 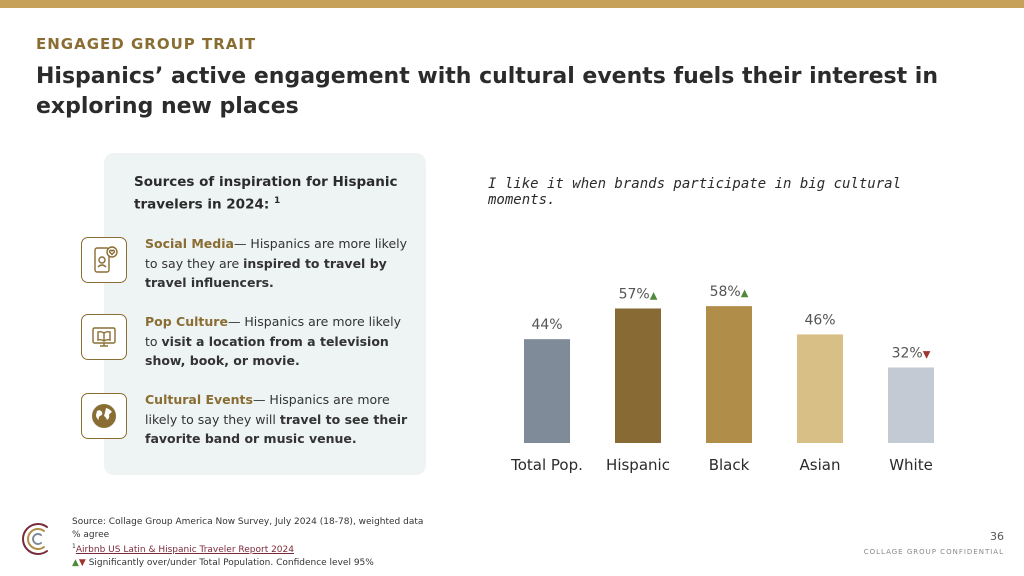 I want to click on collage-logo-icon, so click(x=37, y=541).